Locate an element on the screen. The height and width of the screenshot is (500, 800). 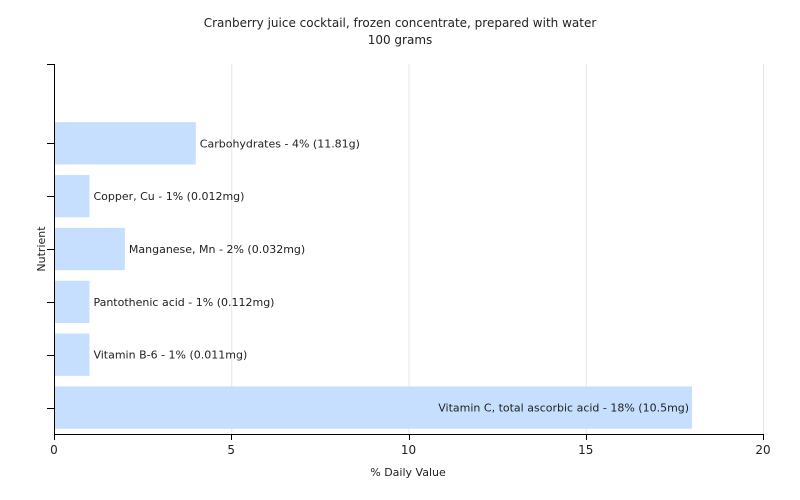
bar-label: Pantothenic acid - 1% (0.112mg) is located at coordinates (183, 302).